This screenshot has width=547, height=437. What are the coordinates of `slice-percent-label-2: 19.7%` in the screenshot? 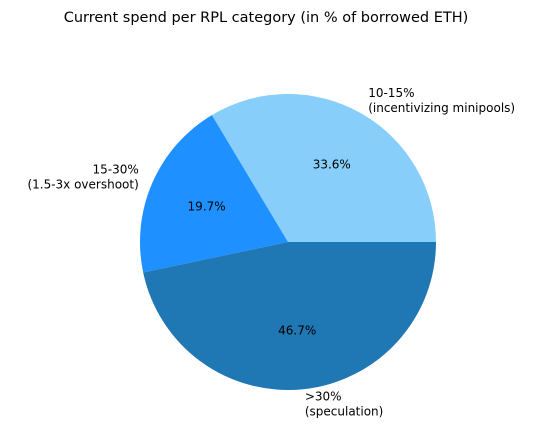 It's located at (207, 206).